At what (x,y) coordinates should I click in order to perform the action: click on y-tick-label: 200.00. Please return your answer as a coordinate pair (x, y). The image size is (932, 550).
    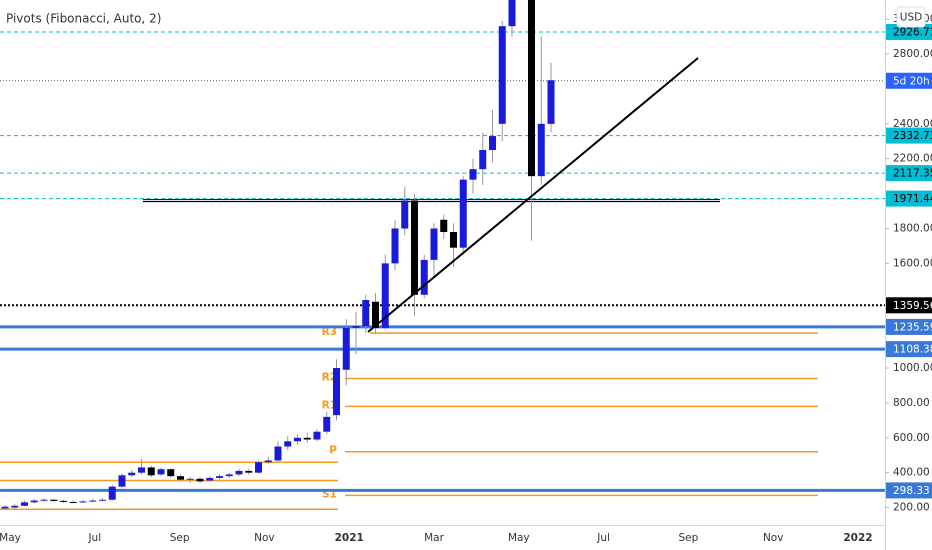
    Looking at the image, I should click on (911, 508).